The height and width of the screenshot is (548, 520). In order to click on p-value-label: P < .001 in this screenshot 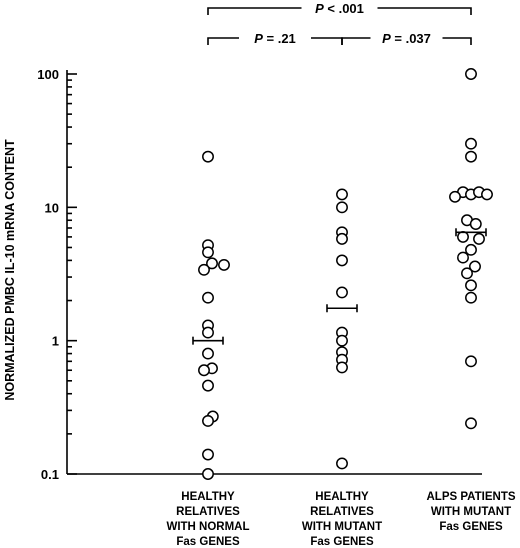, I will do `click(339, 8)`.